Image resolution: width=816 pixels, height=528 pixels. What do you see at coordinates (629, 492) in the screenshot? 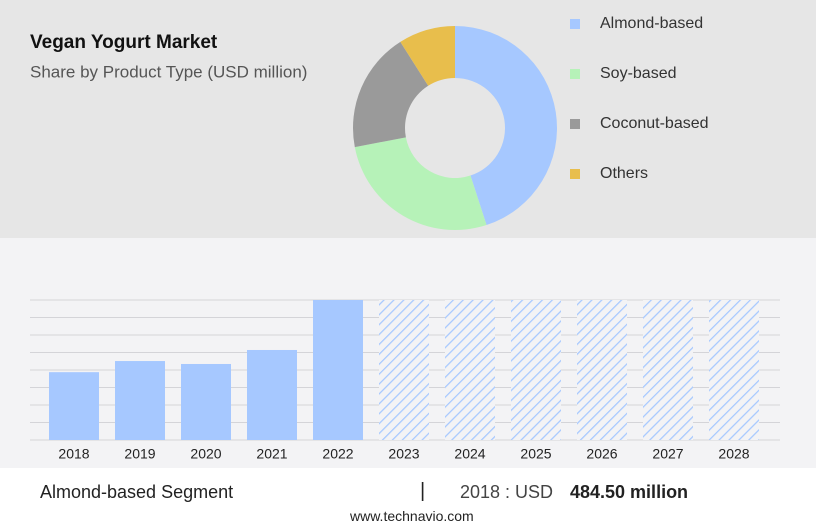
I see `highlight-value: 484.50 million` at bounding box center [629, 492].